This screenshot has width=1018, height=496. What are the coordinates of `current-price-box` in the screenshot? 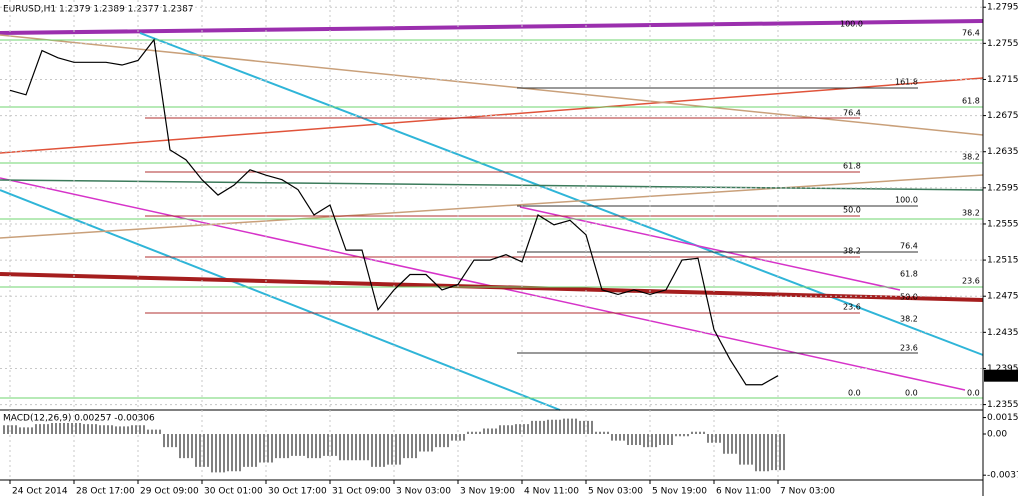 It's located at (1001, 375).